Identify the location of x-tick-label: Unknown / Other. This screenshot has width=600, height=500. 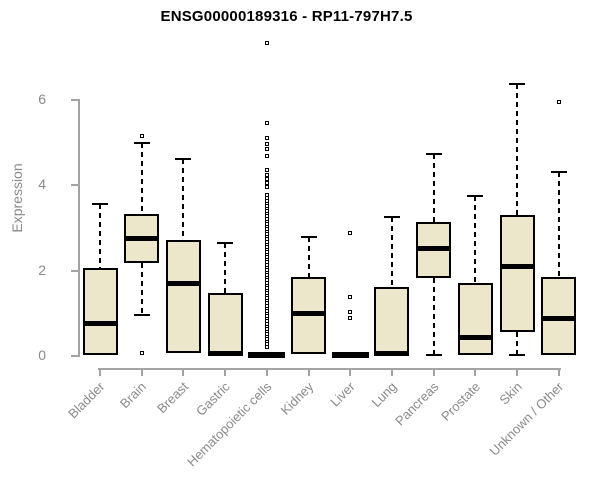
(526, 419).